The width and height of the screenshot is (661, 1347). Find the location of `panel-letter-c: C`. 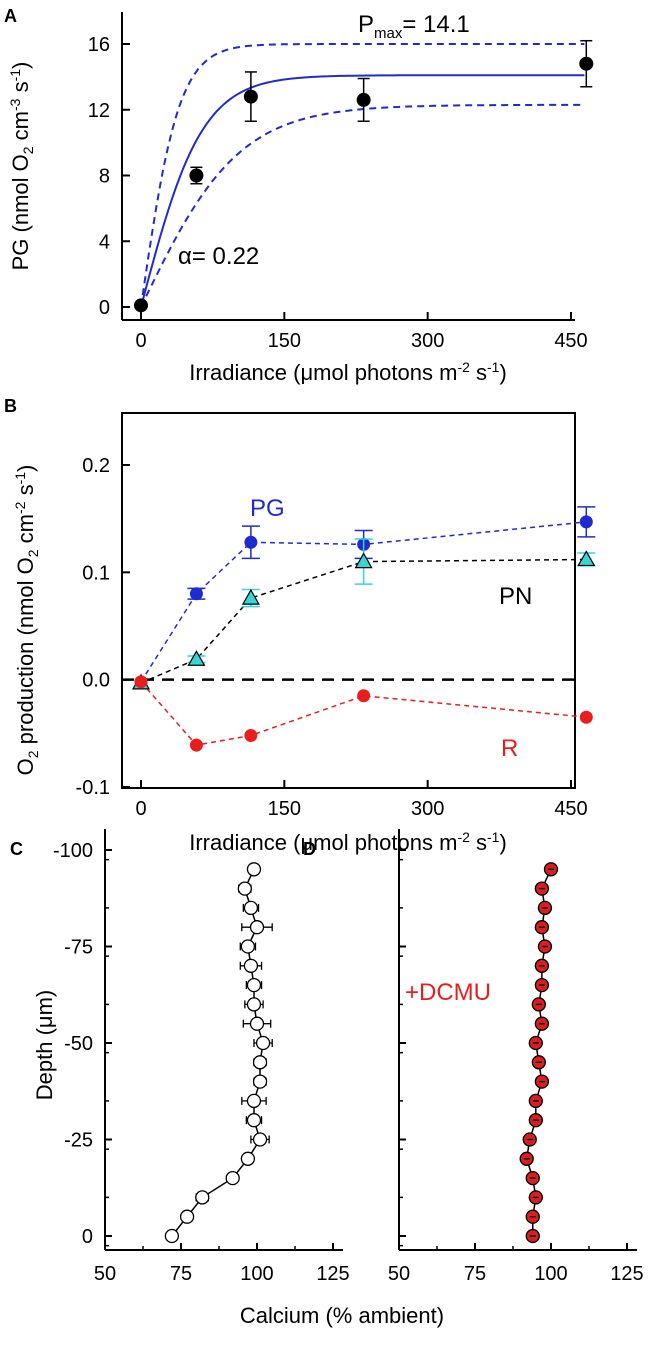

panel-letter-c: C is located at coordinates (16, 849).